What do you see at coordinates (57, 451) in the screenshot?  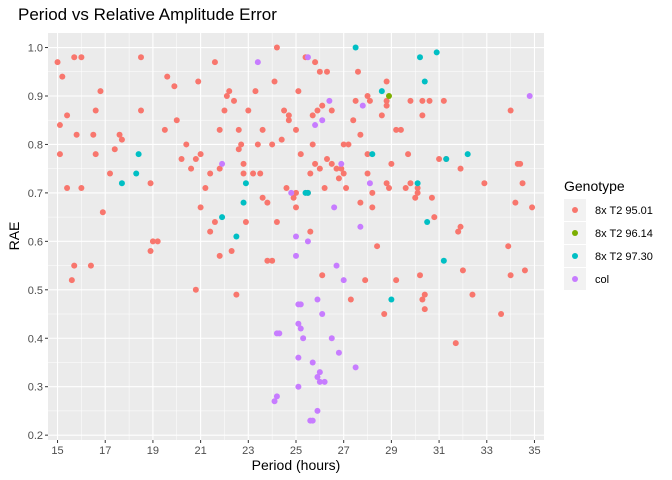 I see `x-tick-label: 15` at bounding box center [57, 451].